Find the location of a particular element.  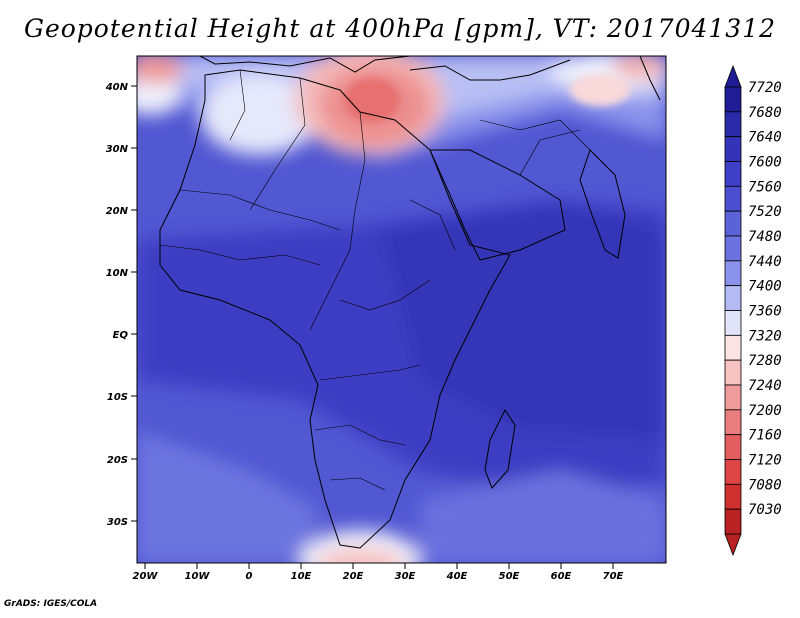

colorbar-top-arrow is located at coordinates (733, 76).